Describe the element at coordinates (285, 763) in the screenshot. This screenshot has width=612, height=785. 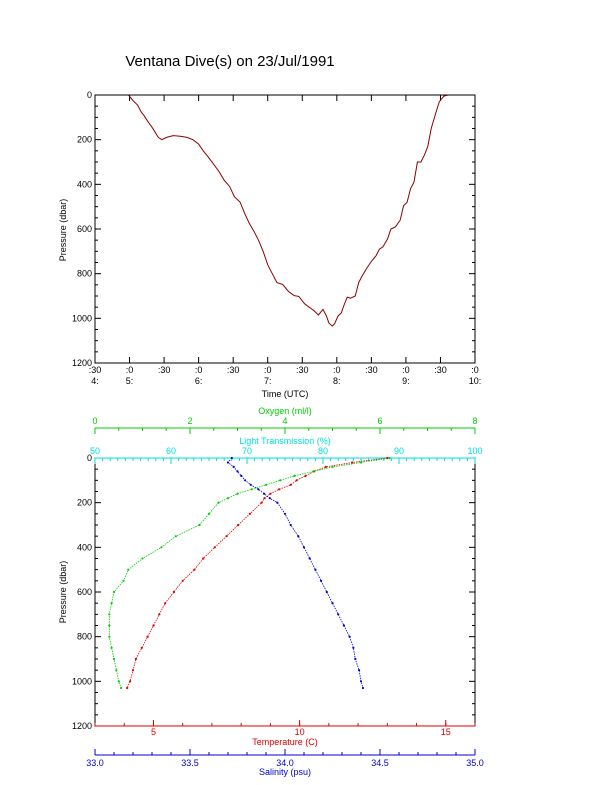
I see `salinity-tick-label: 34.0` at that location.